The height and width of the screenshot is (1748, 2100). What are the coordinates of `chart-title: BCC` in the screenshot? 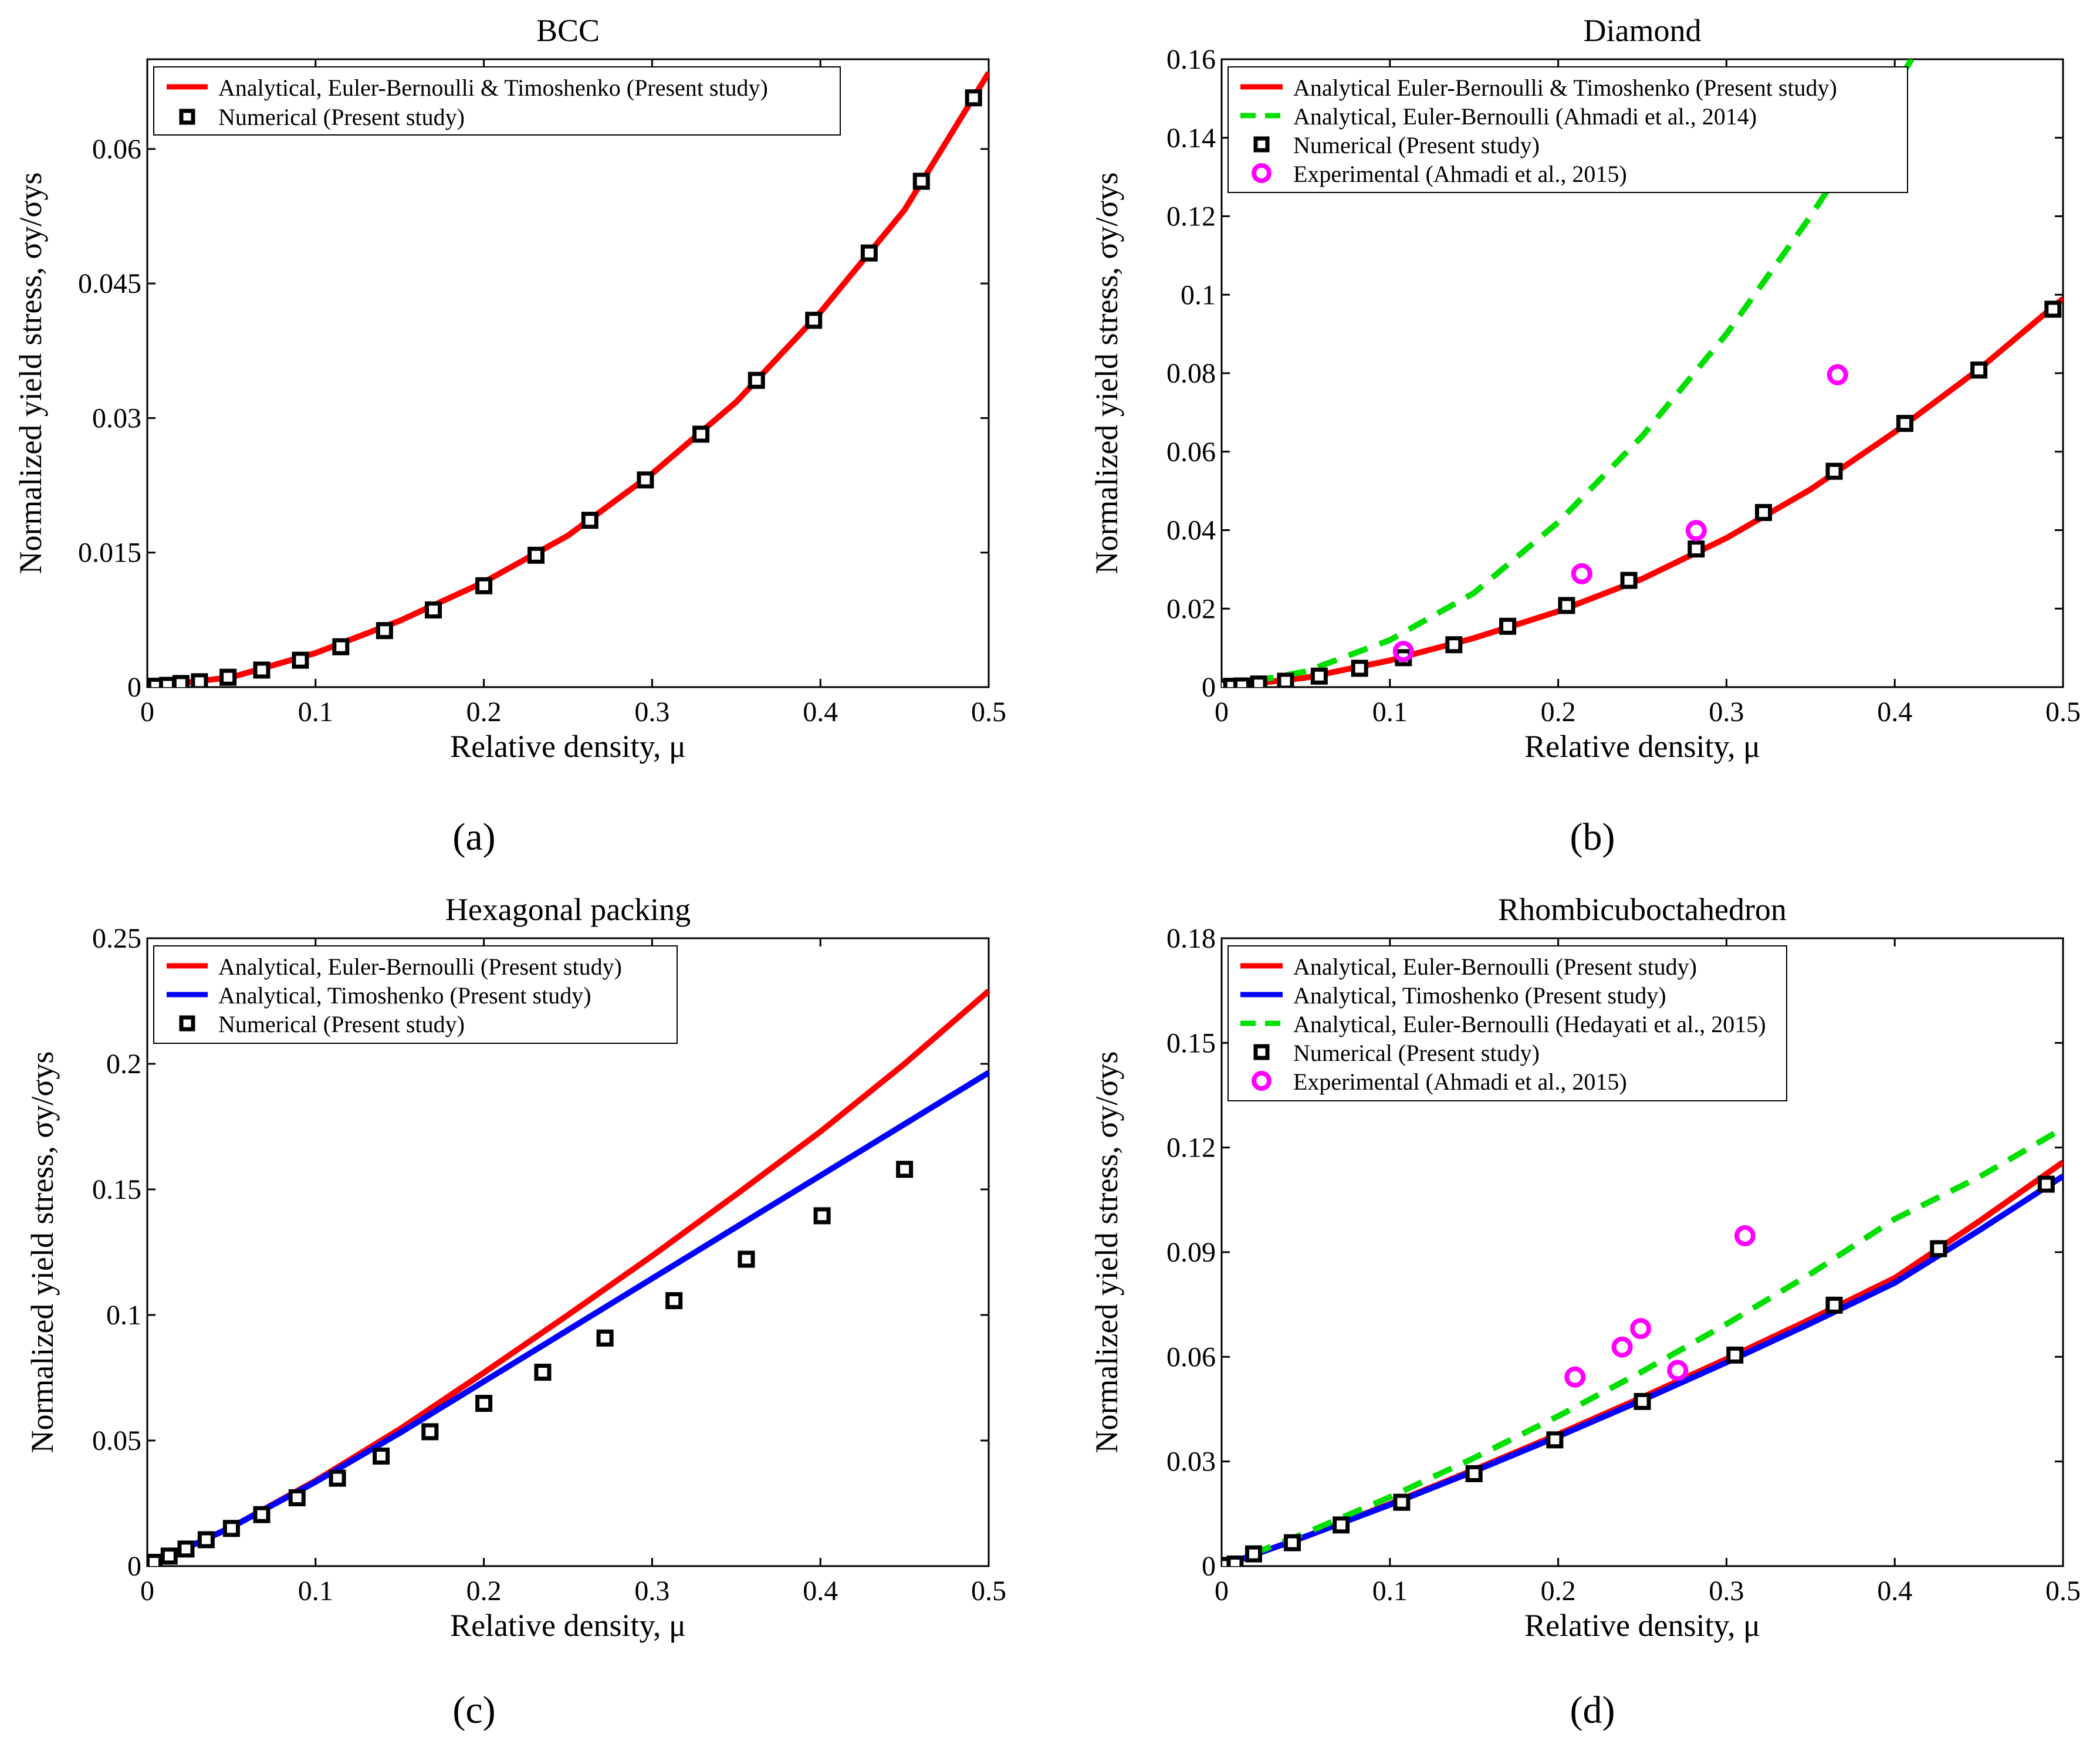 It's located at (568, 30).